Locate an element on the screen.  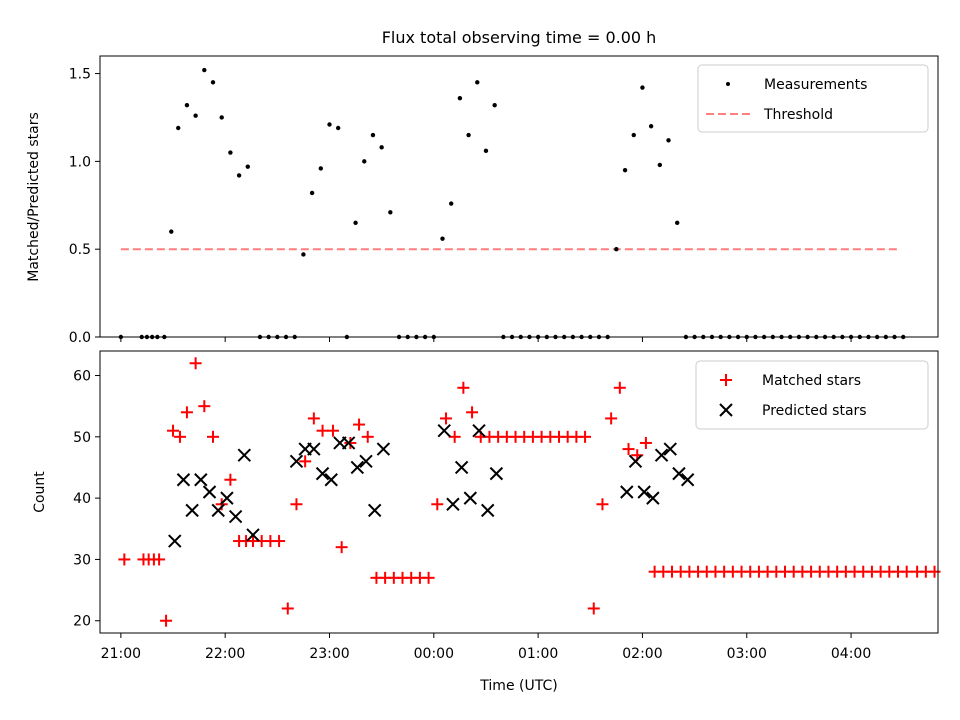
legend-predicted: Predicted stars is located at coordinates (814, 411).